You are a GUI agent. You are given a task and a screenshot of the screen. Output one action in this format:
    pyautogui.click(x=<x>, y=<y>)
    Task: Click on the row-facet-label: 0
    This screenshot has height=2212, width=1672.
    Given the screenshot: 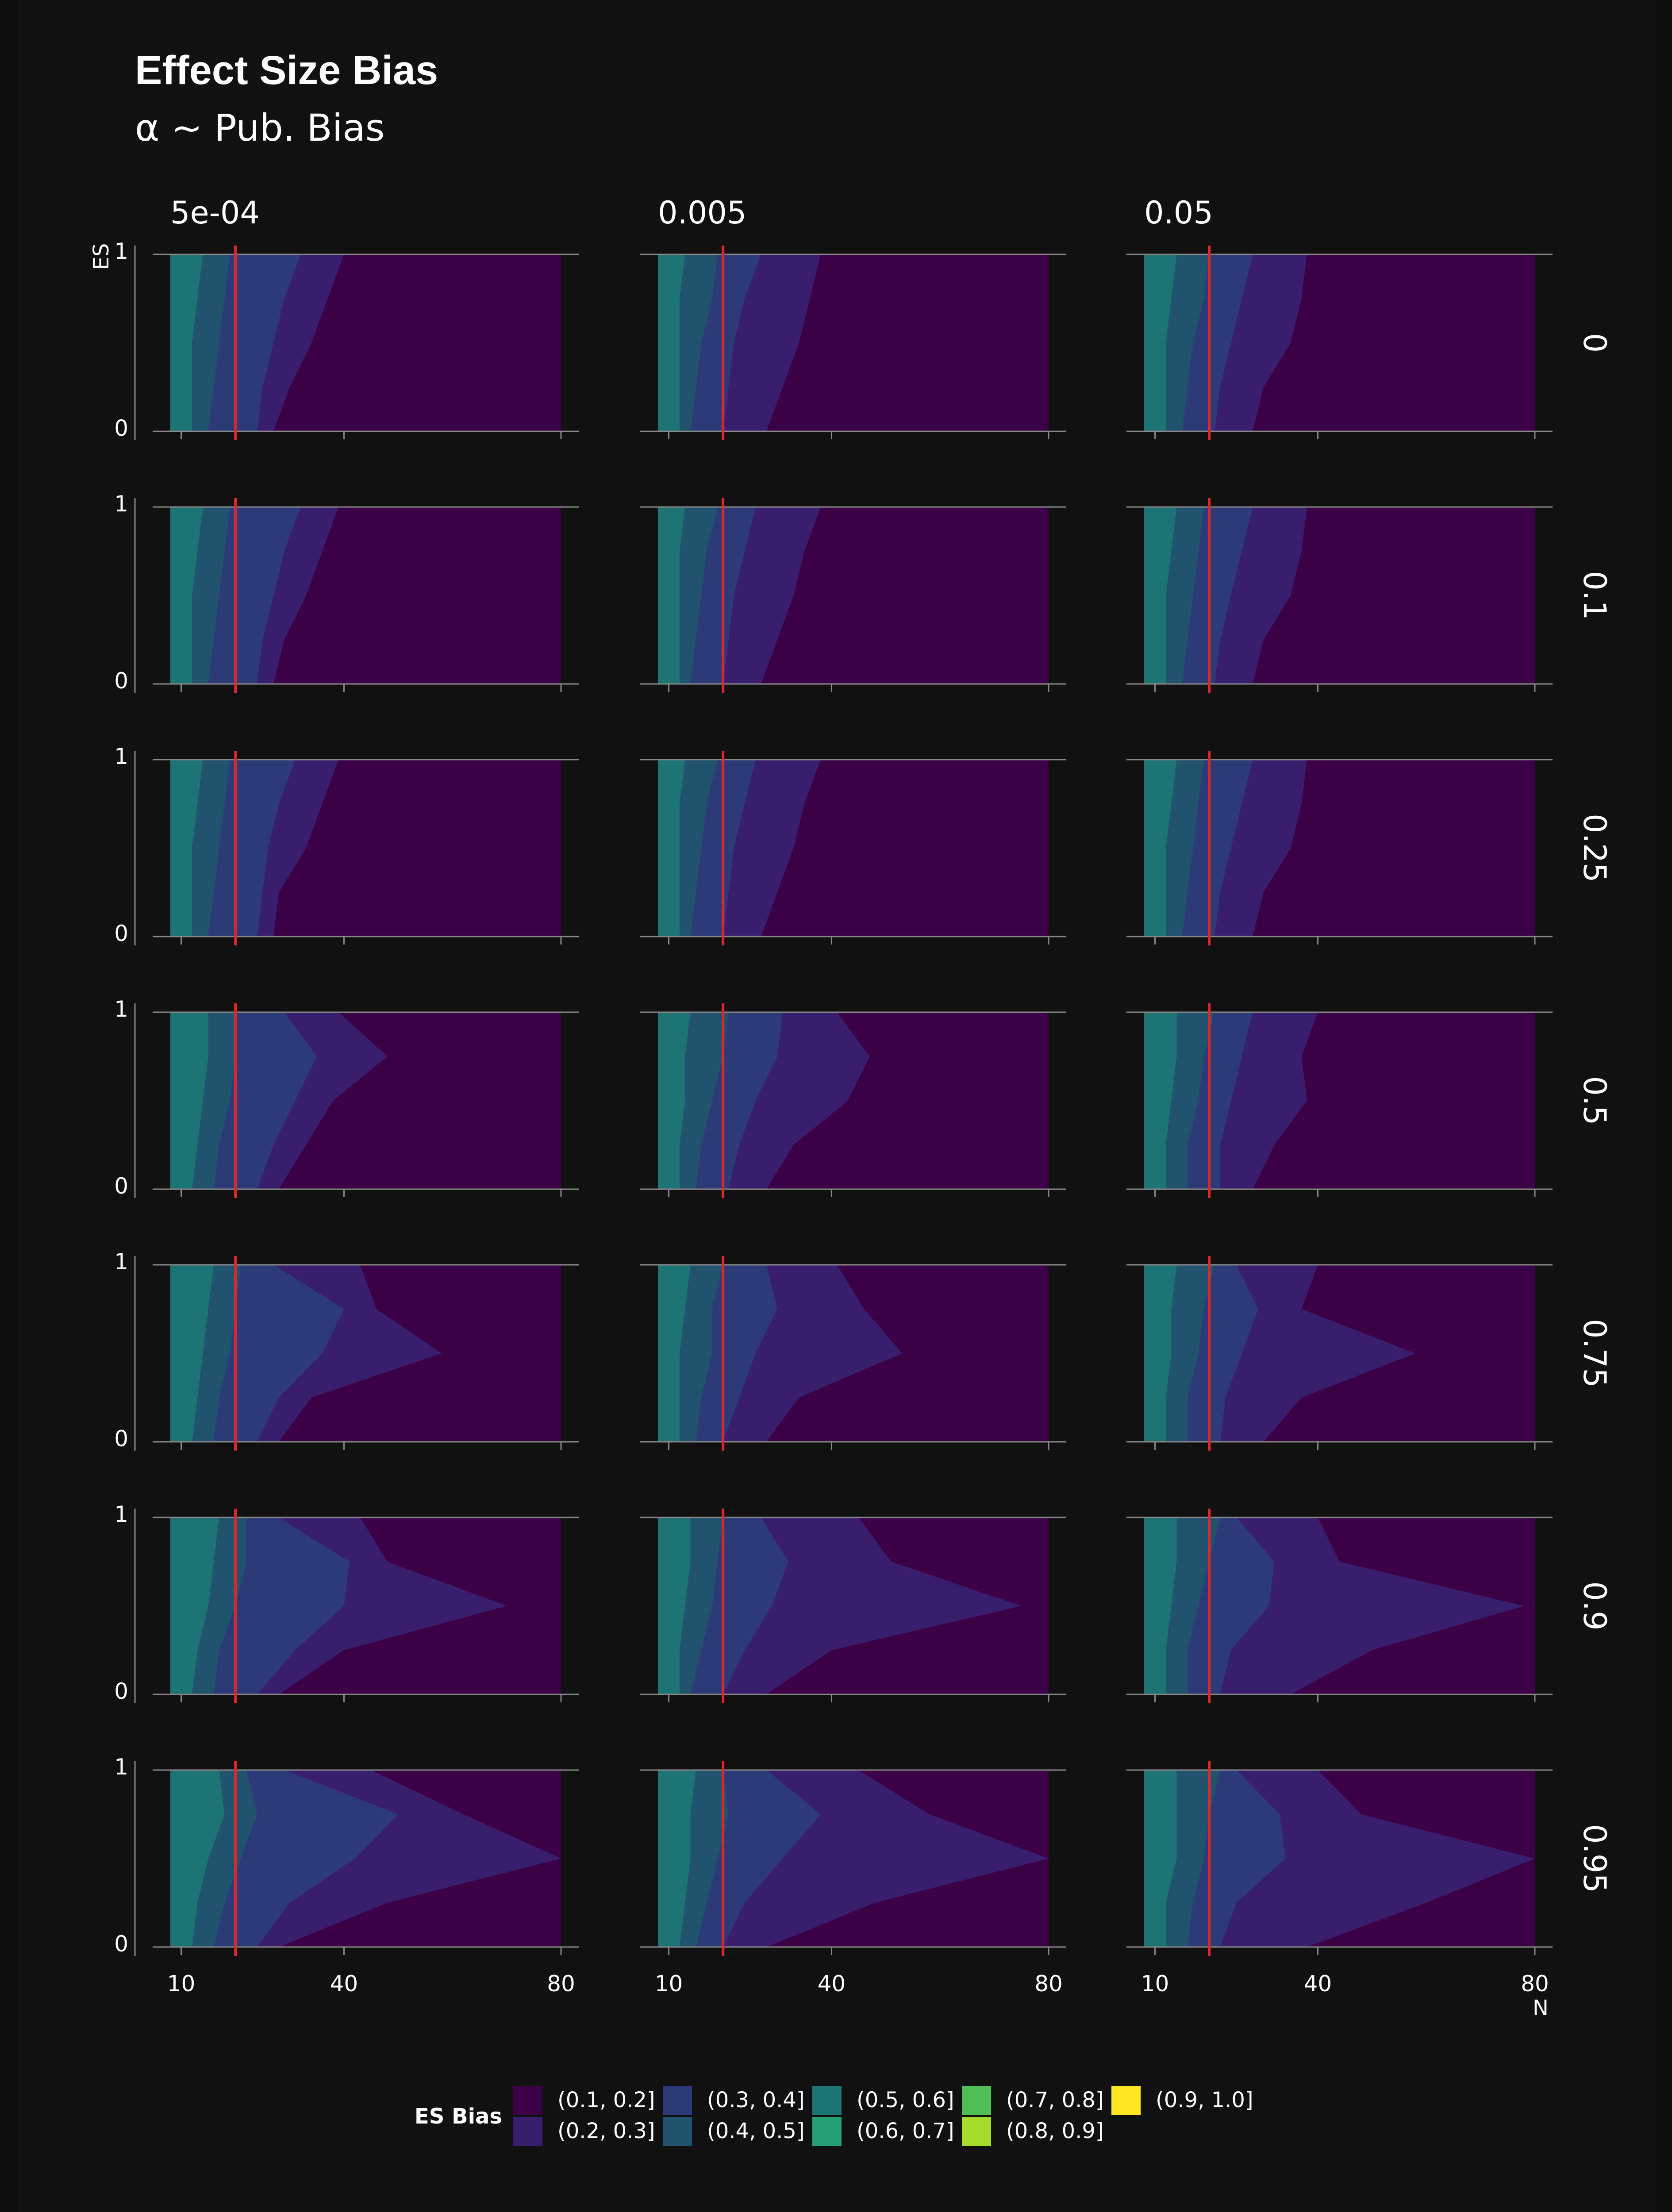 What is the action you would take?
    pyautogui.click(x=1594, y=343)
    